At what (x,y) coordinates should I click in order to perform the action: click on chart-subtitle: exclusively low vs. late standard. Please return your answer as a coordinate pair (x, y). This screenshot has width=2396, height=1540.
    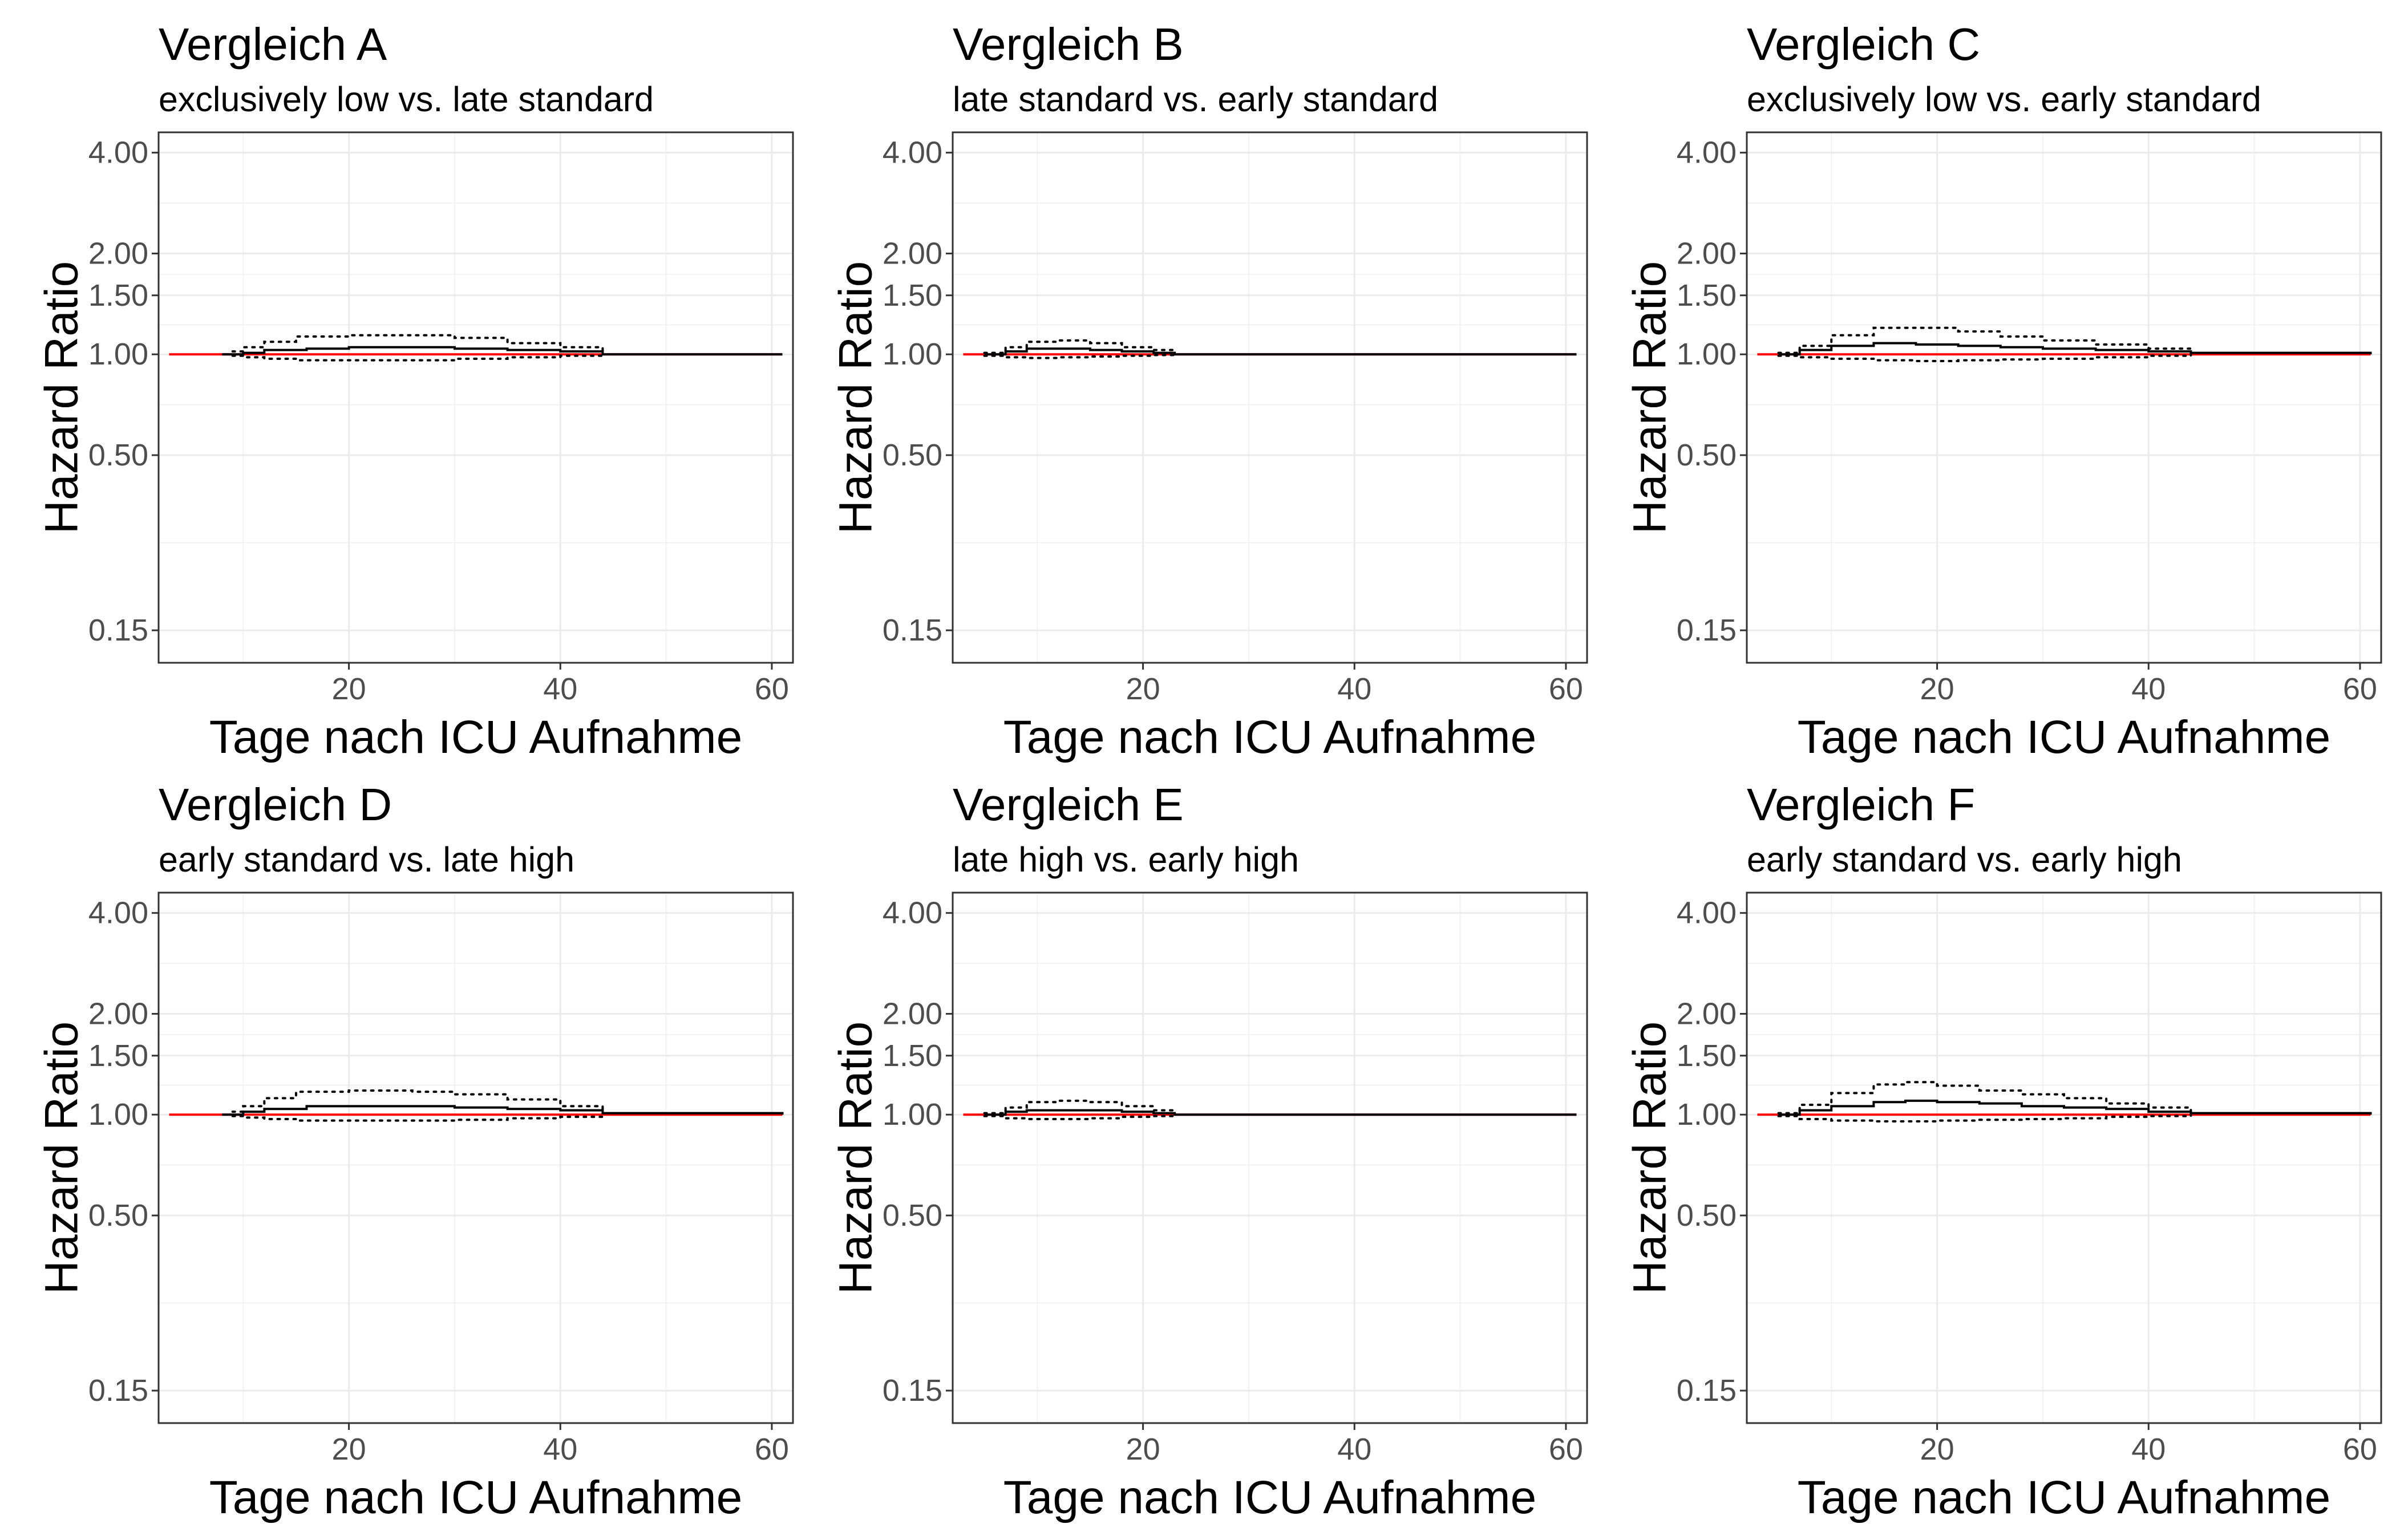
    Looking at the image, I should click on (406, 100).